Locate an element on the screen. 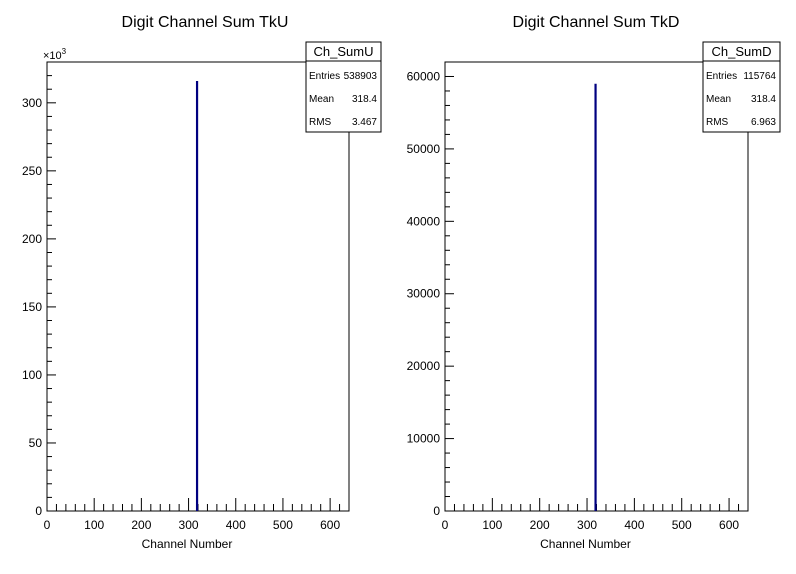 The width and height of the screenshot is (796, 574). y-tick-label: 300 is located at coordinates (32, 103).